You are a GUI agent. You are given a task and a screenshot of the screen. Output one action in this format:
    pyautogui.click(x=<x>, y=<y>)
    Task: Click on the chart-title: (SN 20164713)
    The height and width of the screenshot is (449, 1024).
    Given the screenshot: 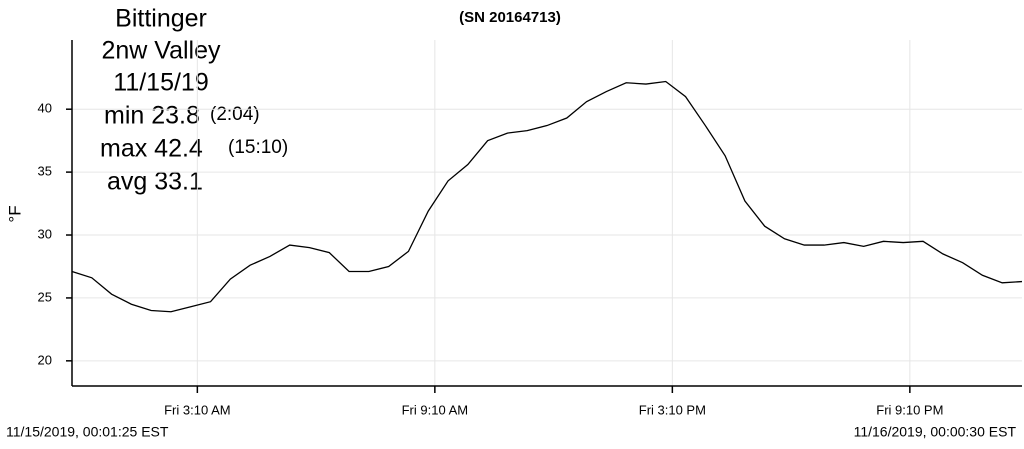 What is the action you would take?
    pyautogui.click(x=510, y=17)
    